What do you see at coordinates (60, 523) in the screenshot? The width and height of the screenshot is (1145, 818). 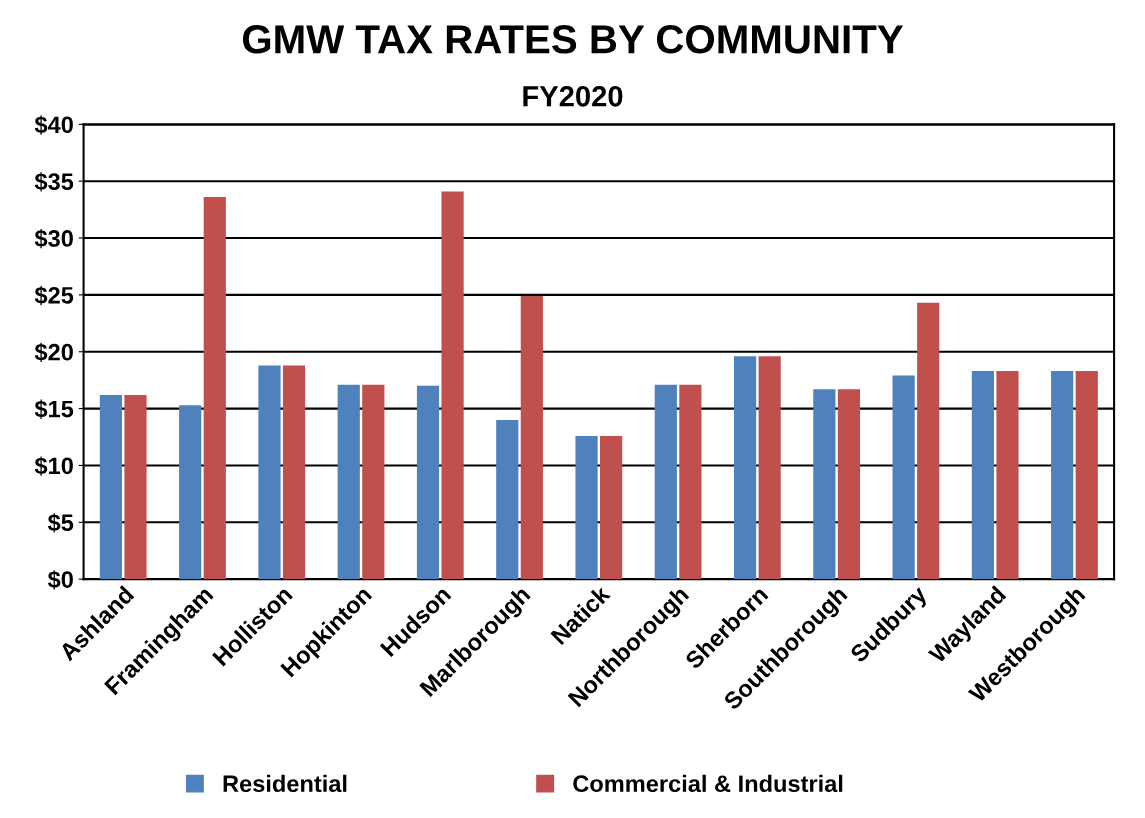 I see `y-tick-label: $5` at bounding box center [60, 523].